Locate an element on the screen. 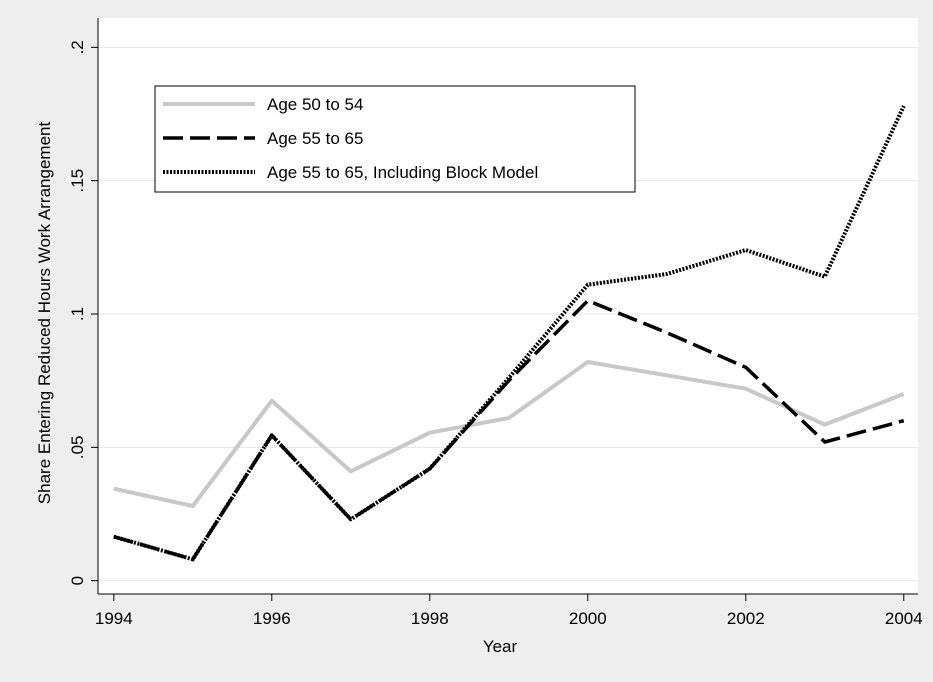 This screenshot has width=933, height=682. y-tick-label: .05 is located at coordinates (77, 448).